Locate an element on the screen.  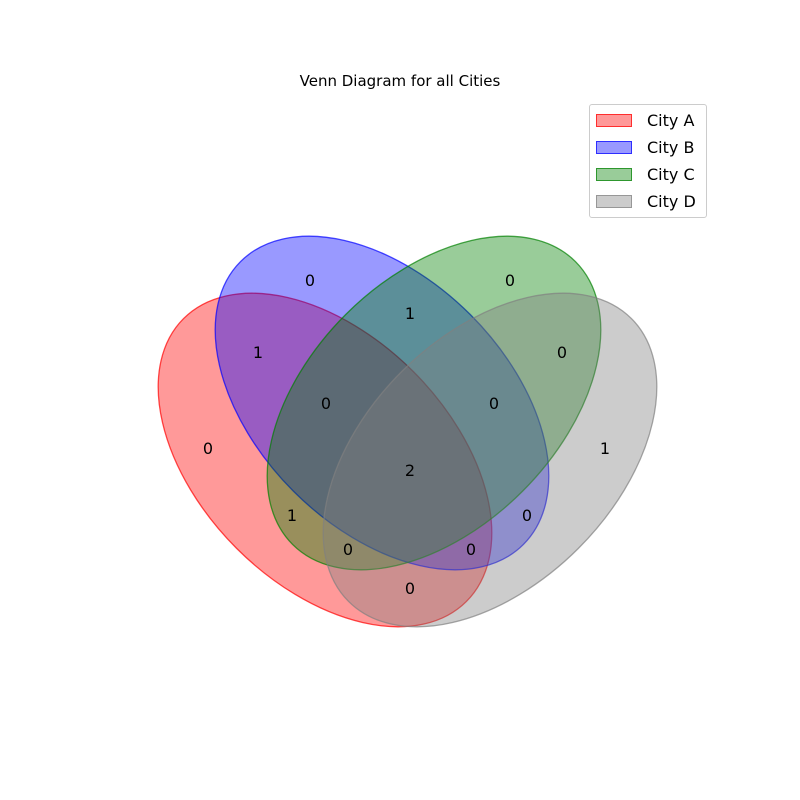
region-ab-count: 1 is located at coordinates (258, 352).